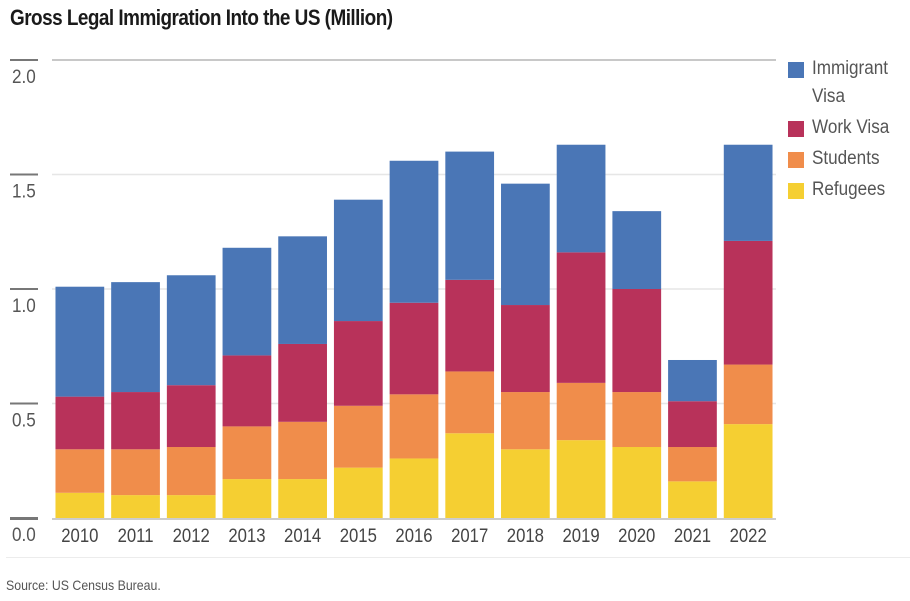 This screenshot has width=910, height=601. I want to click on footer-divider, so click(458, 557).